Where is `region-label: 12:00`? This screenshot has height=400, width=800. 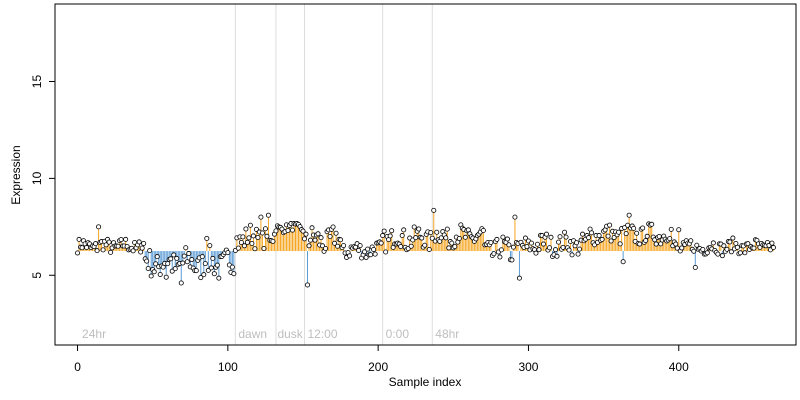
region-label: 12:00 is located at coordinates (323, 334).